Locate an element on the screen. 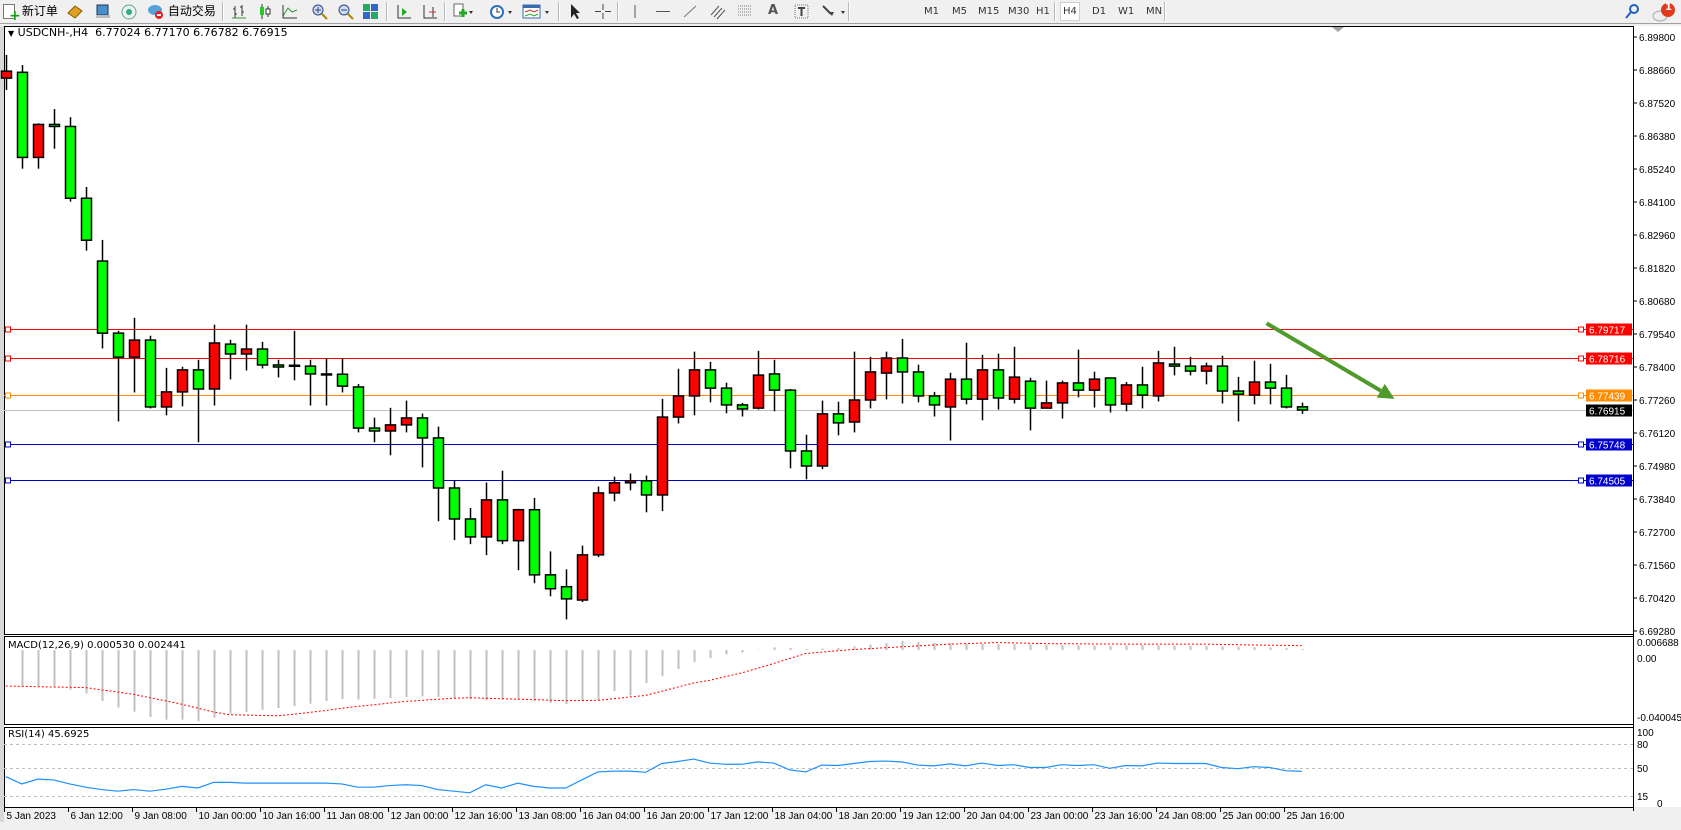 The width and height of the screenshot is (1681, 830). new-order-button: + 新订单 is located at coordinates (30, 12).